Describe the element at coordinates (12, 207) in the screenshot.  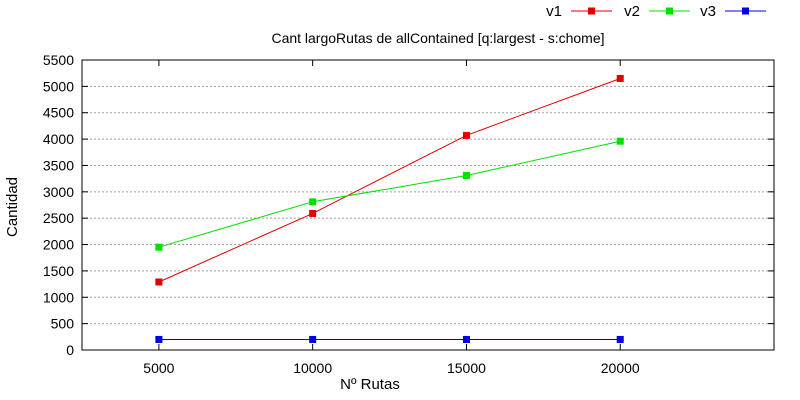
I see `y-axis-title: Cantidad` at that location.